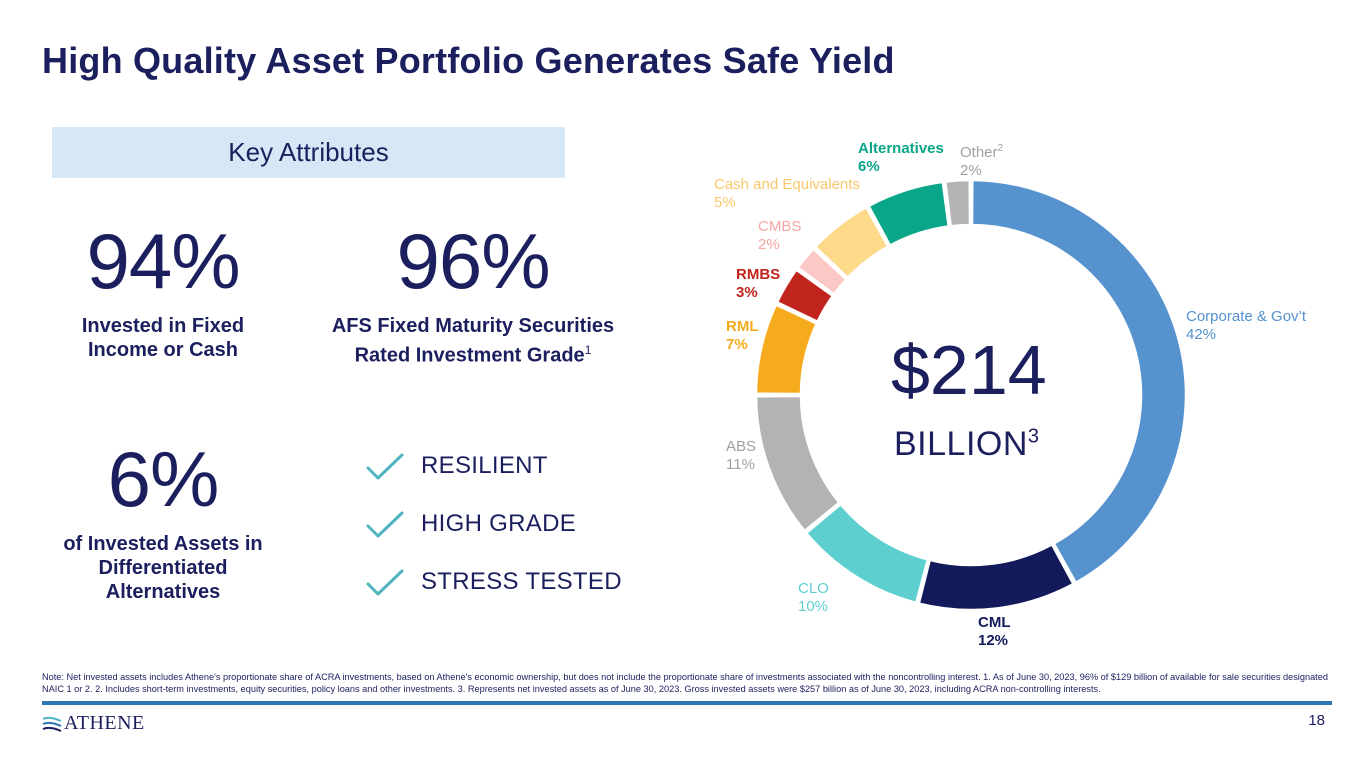 This screenshot has width=1365, height=768. I want to click on chart-center-unit: BILLION3, so click(967, 444).